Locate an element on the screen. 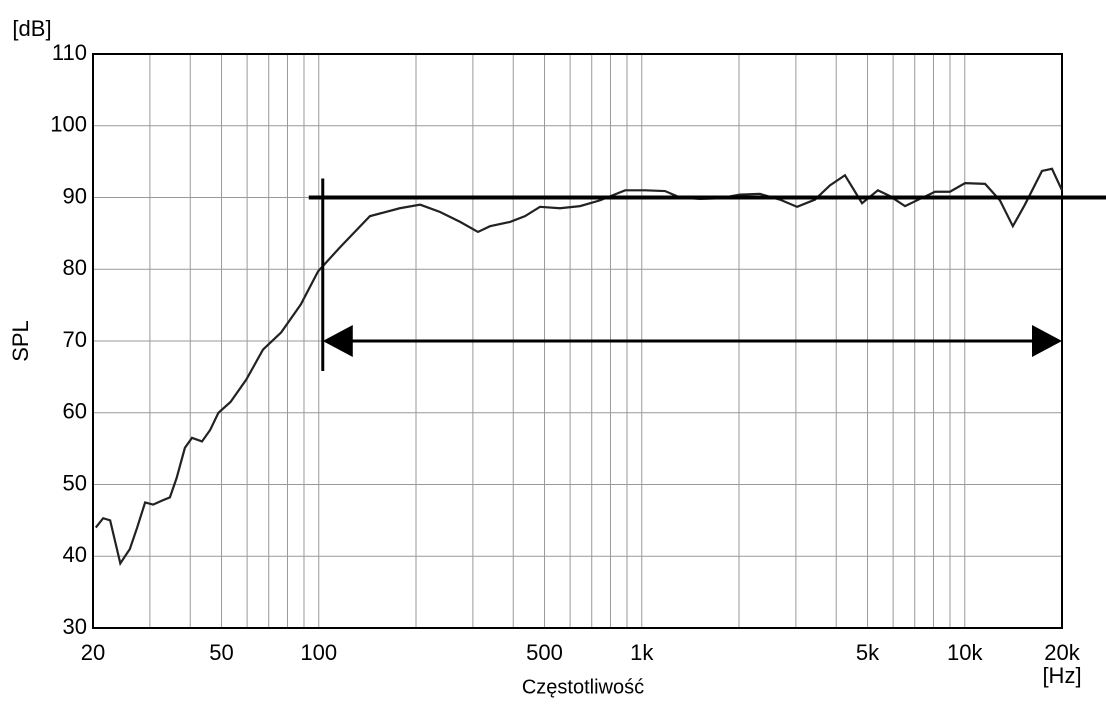  y-tick-label: 110 is located at coordinates (69, 52).